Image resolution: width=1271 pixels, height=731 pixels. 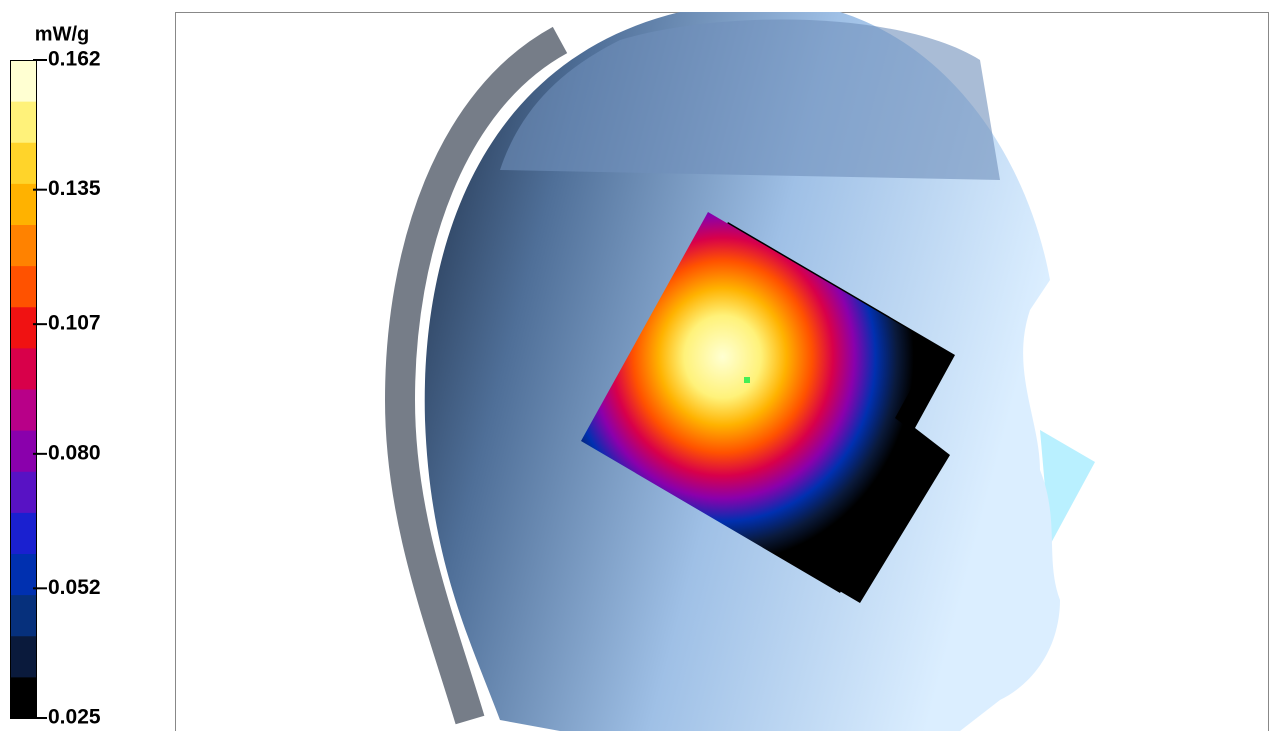 I want to click on tick-label: 0.052, so click(x=74, y=587).